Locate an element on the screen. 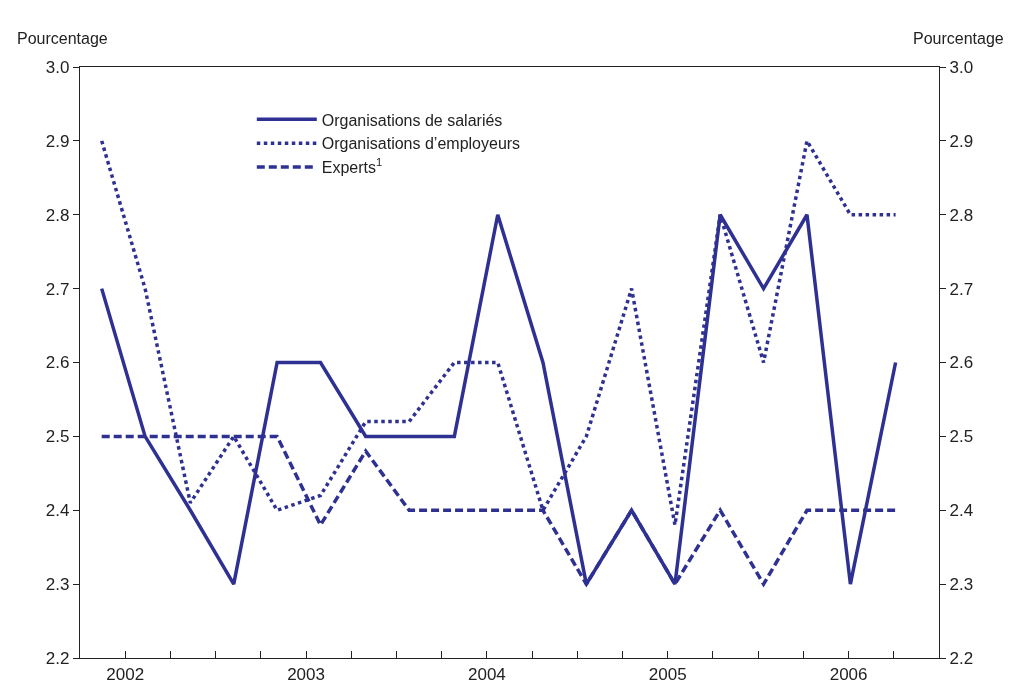 The height and width of the screenshot is (700, 1014). y2-tick-label: 2.4 is located at coordinates (961, 511).